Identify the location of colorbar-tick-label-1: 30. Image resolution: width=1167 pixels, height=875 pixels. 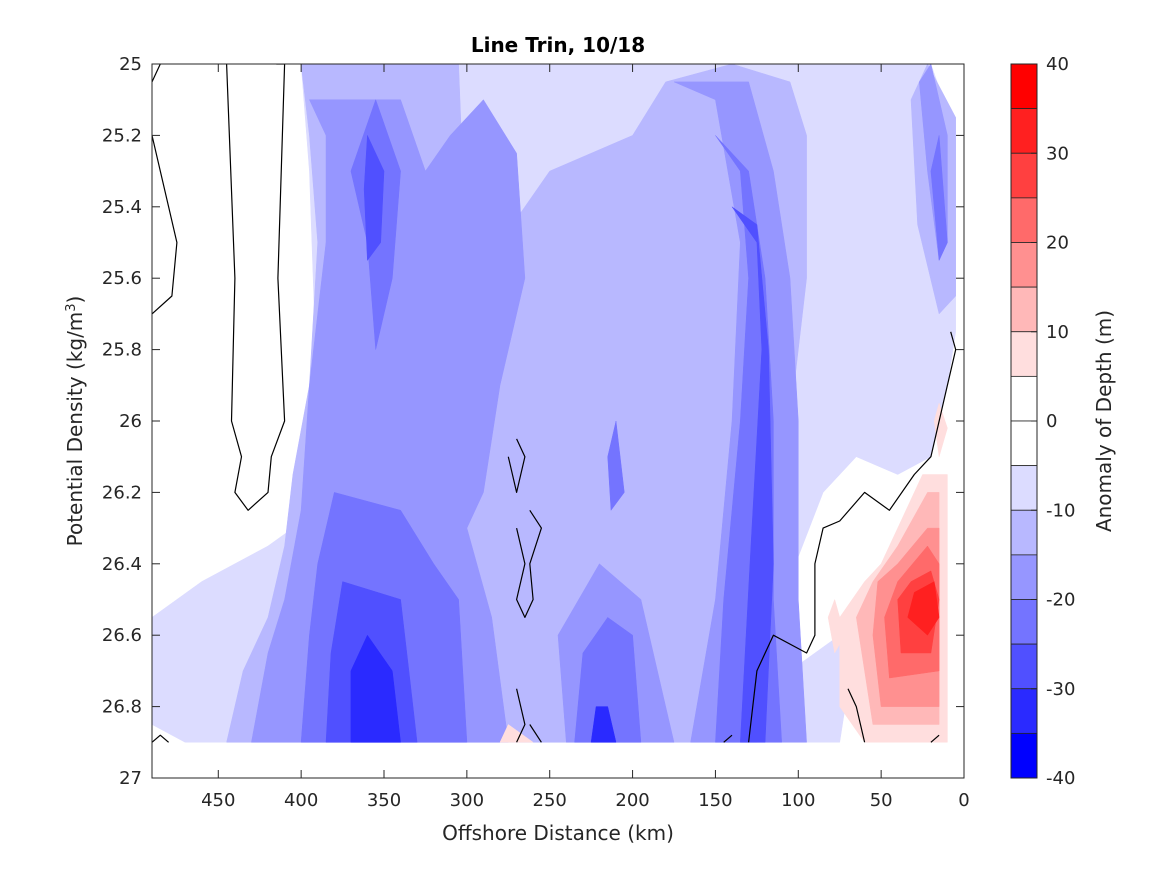
(1057, 153).